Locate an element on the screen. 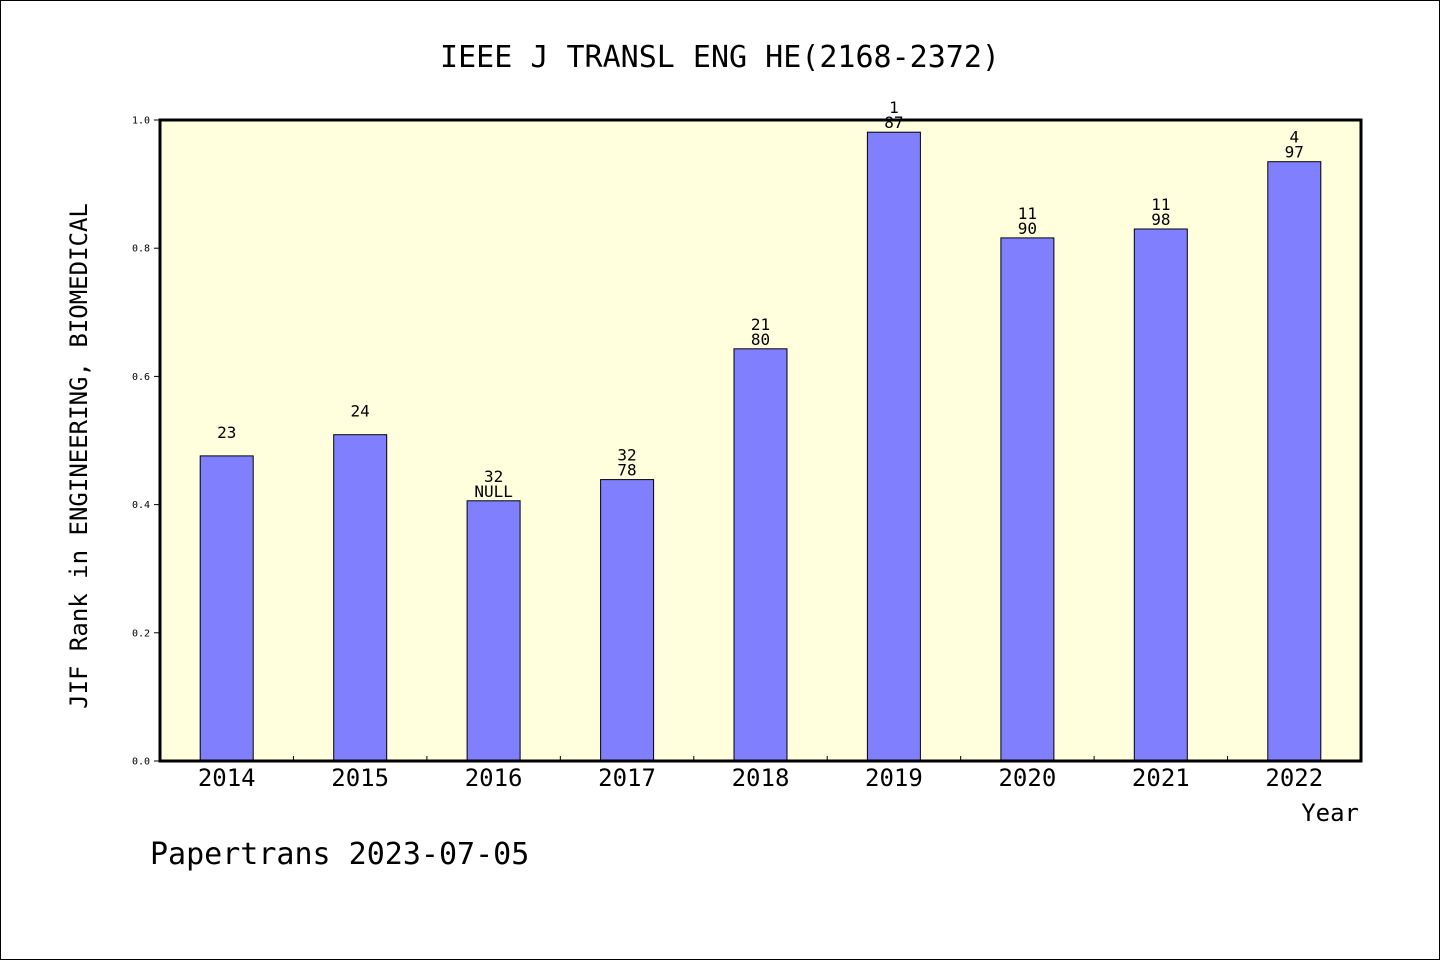 Image resolution: width=1440 pixels, height=960 pixels. bar-label-top-2020: 11 is located at coordinates (1027, 213).